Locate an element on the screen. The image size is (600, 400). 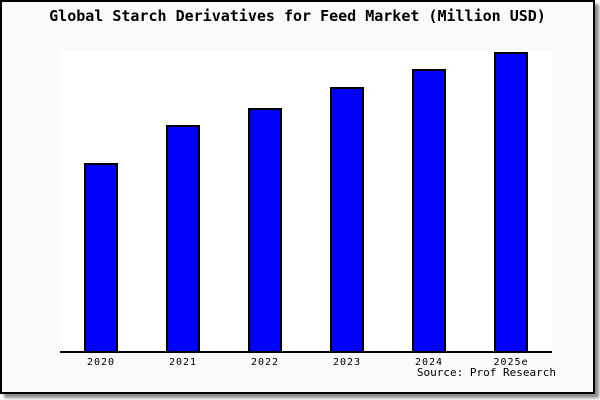
x-tick-label-2025e: 2025e is located at coordinates (511, 362).